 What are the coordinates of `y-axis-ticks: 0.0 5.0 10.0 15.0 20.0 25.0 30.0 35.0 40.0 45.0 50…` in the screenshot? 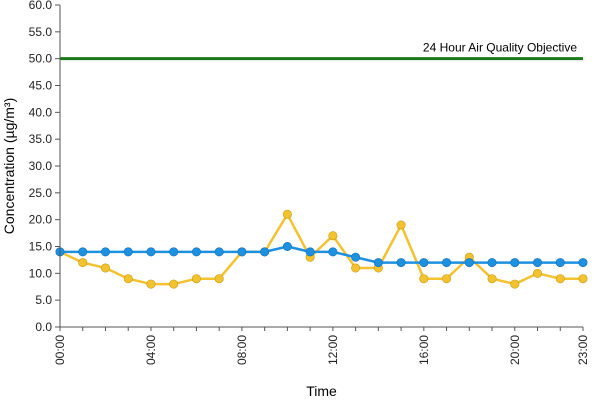 It's located at (44, 167).